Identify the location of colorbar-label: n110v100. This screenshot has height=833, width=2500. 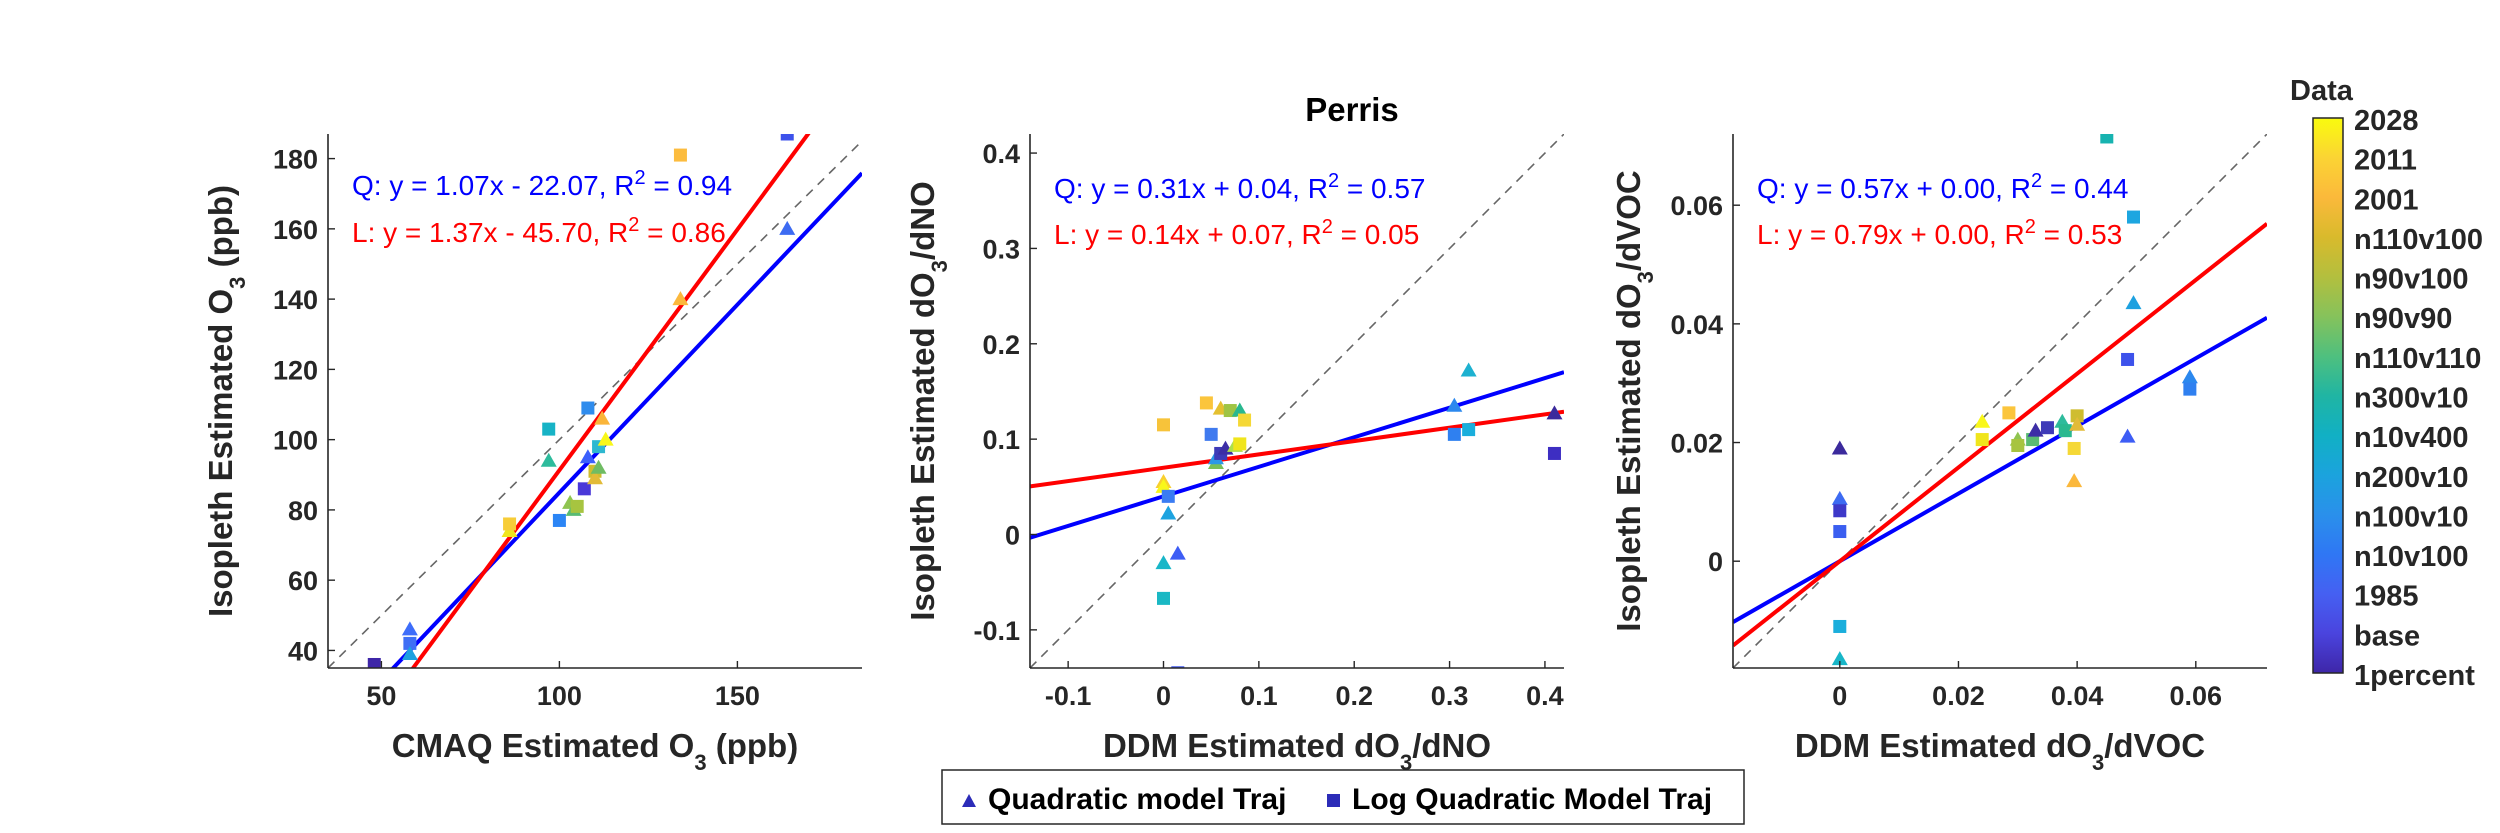
(2418, 240).